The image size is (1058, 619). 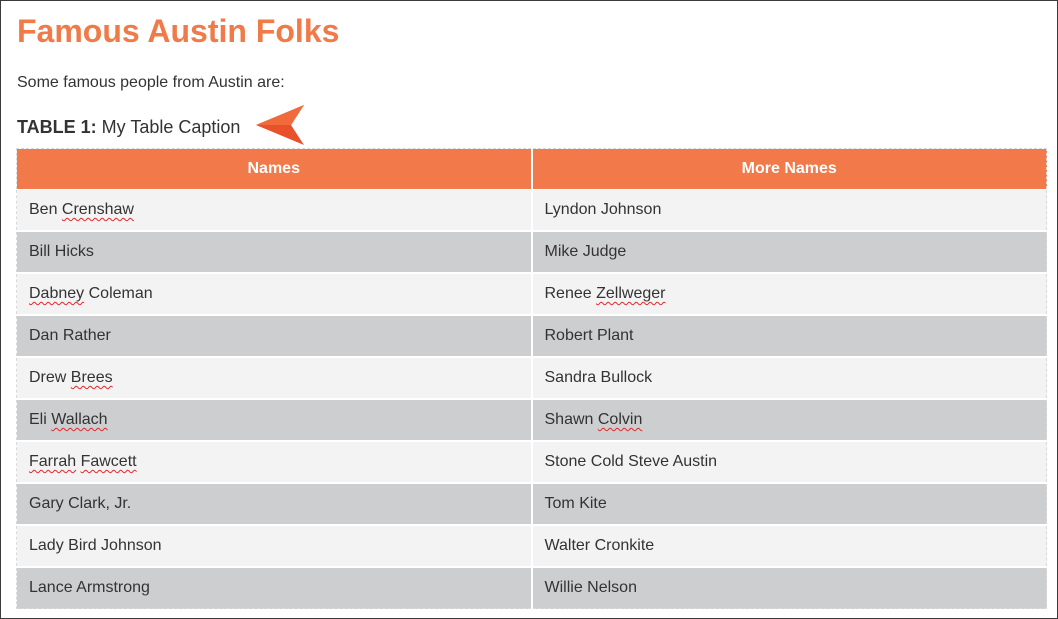 I want to click on last-name: Colvin, so click(x=620, y=419).